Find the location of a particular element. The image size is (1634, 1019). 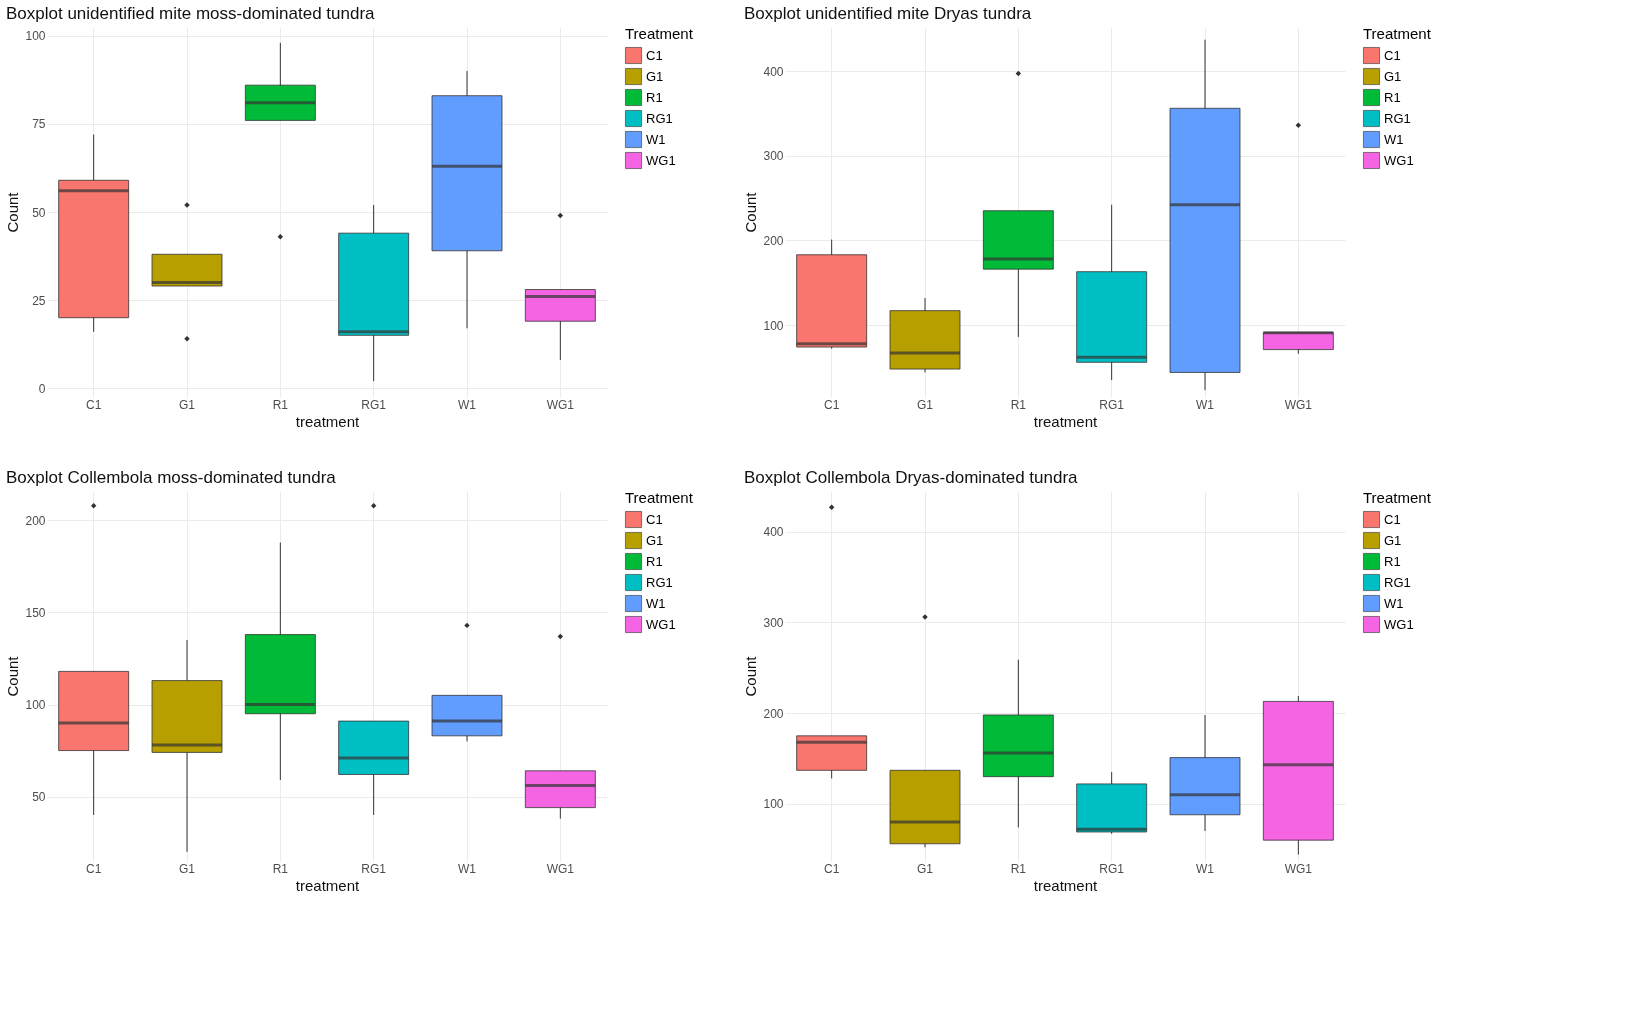

y-tick-label: 25 is located at coordinates (39, 300).